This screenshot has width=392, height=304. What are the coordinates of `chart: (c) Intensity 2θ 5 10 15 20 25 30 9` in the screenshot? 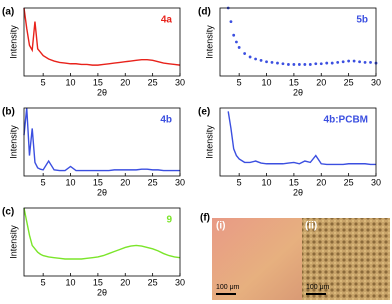 It's located at (93, 252).